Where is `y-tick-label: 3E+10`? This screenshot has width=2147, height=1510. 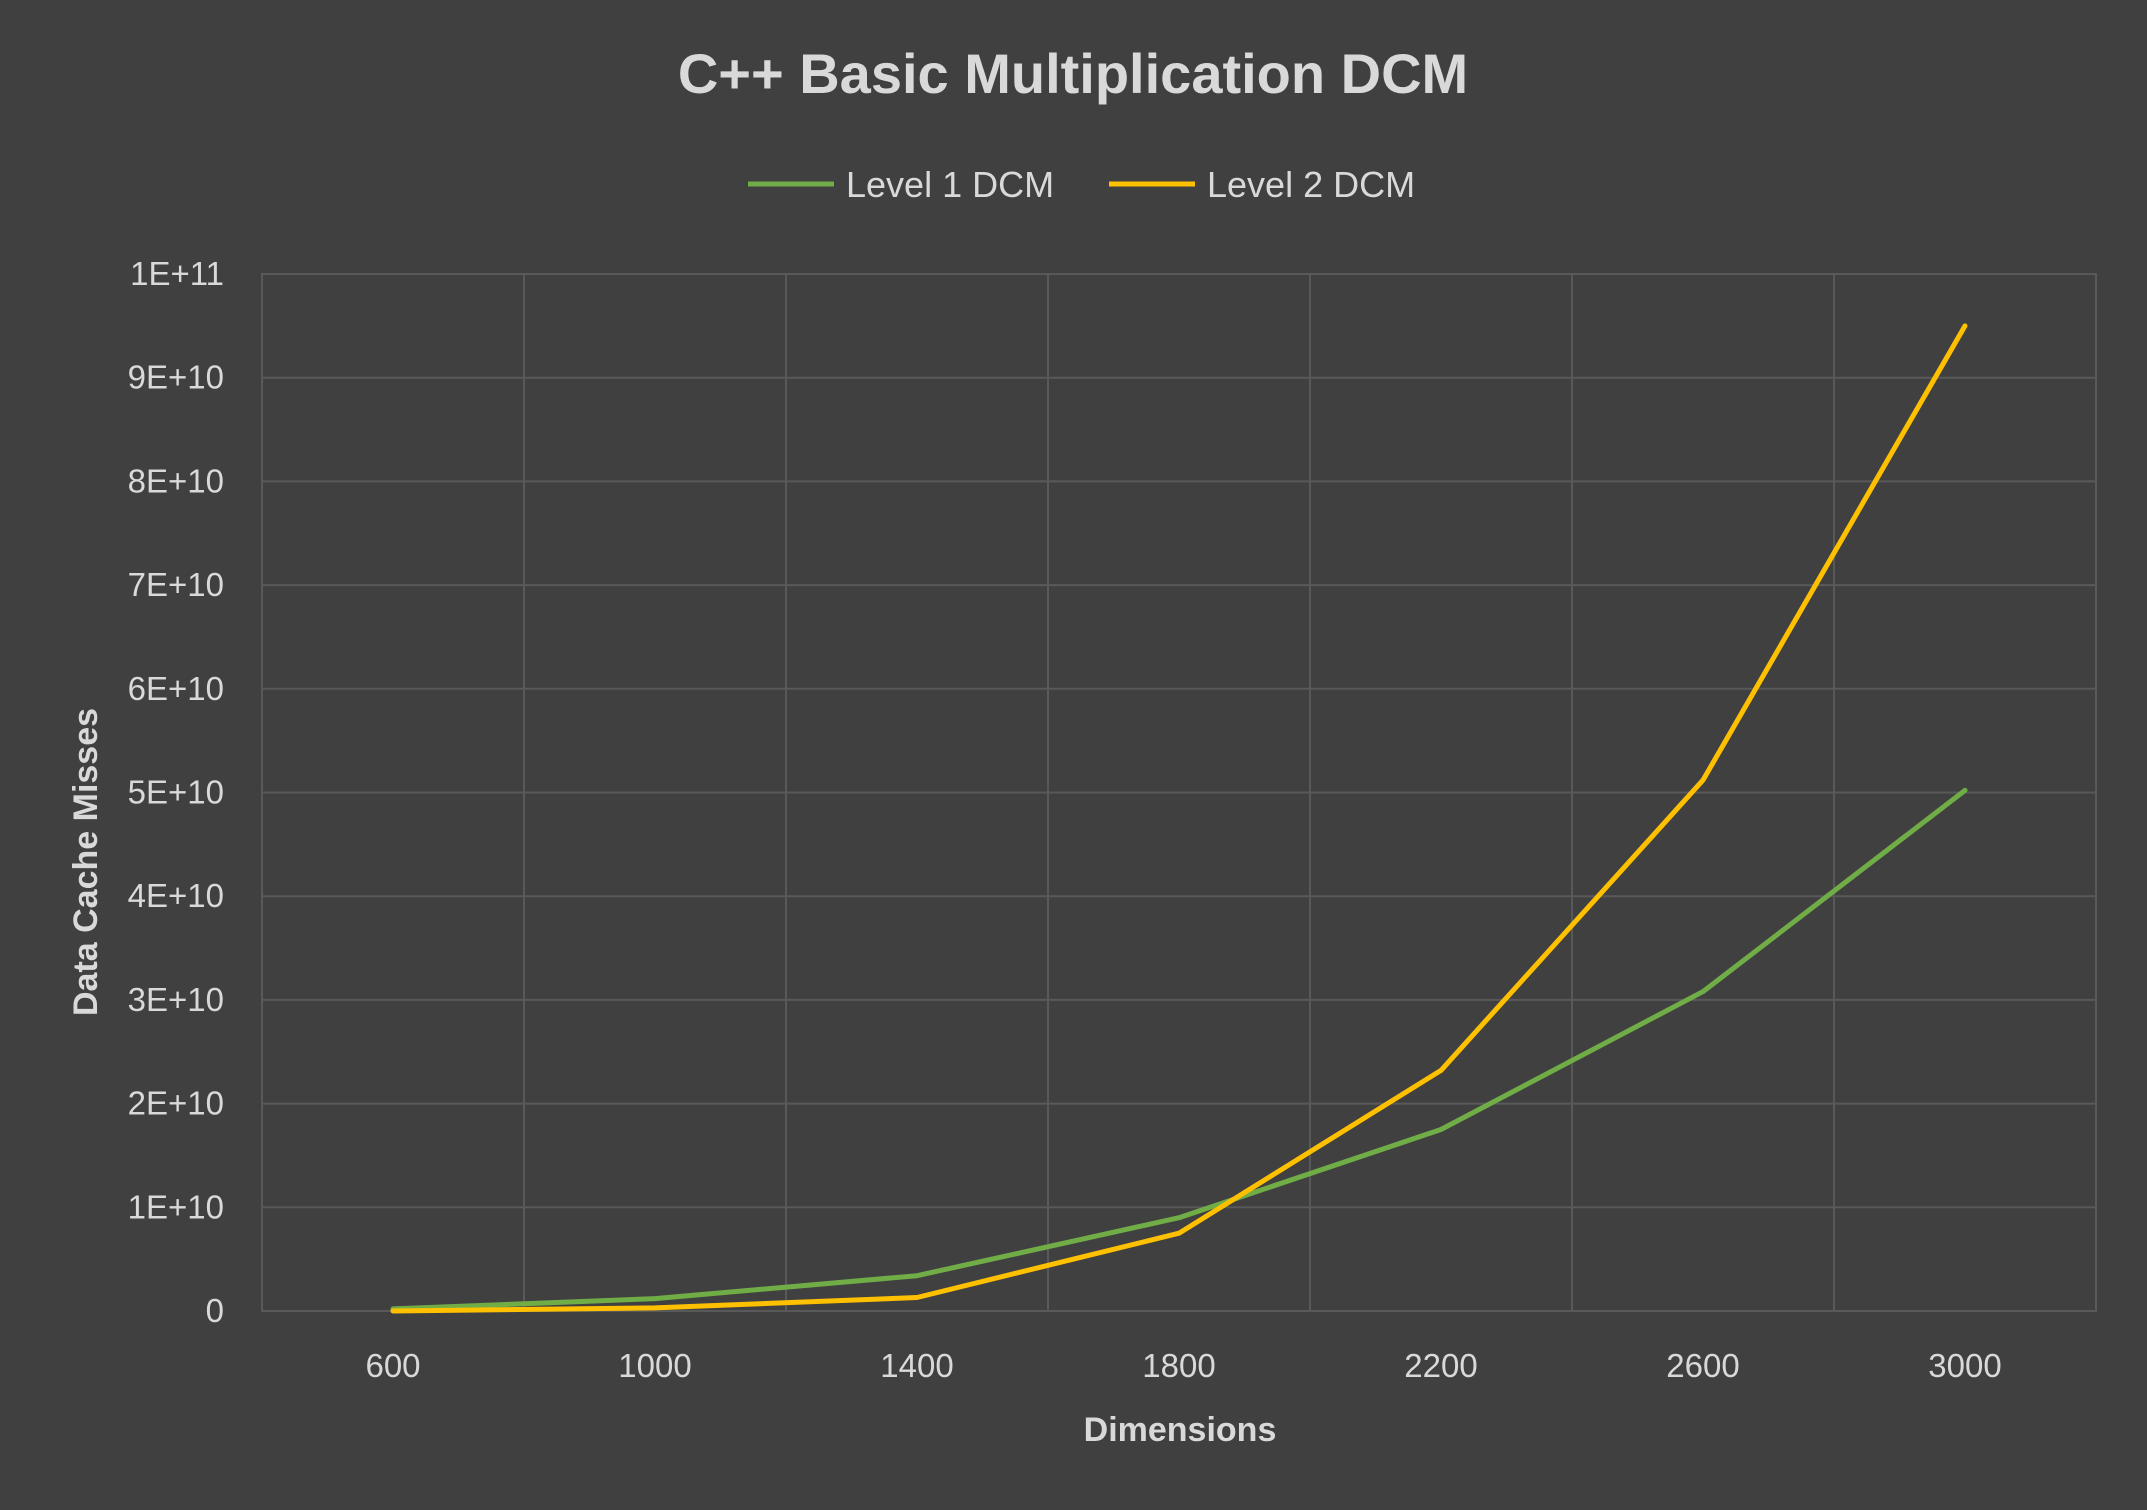 y-tick-label: 3E+10 is located at coordinates (176, 999).